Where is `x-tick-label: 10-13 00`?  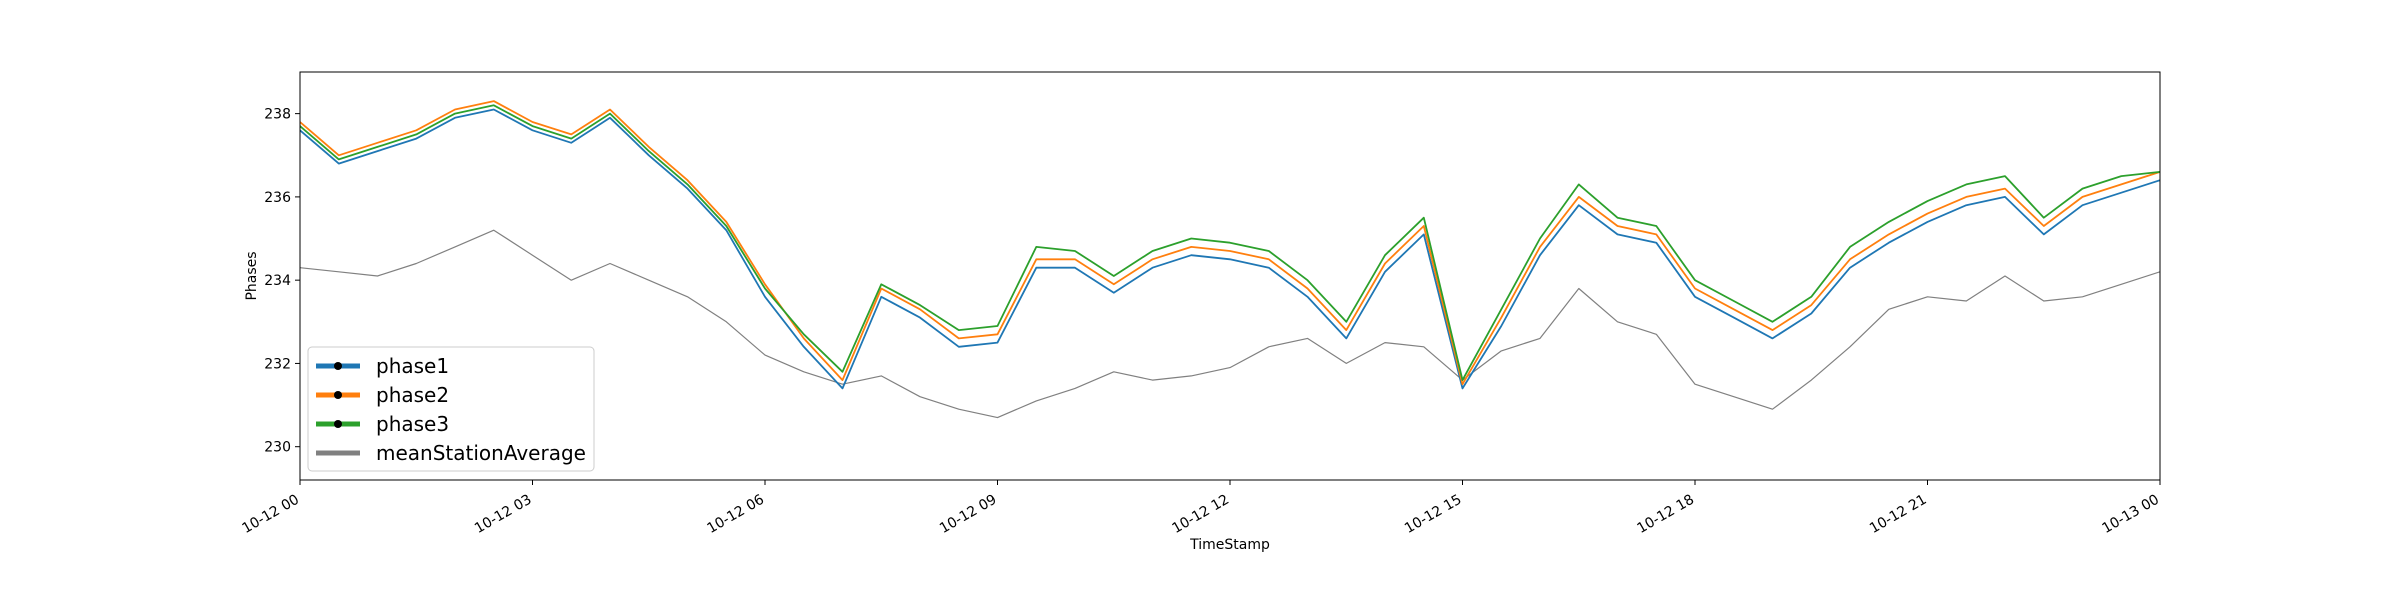 x-tick-label: 10-13 00 is located at coordinates (2130, 514).